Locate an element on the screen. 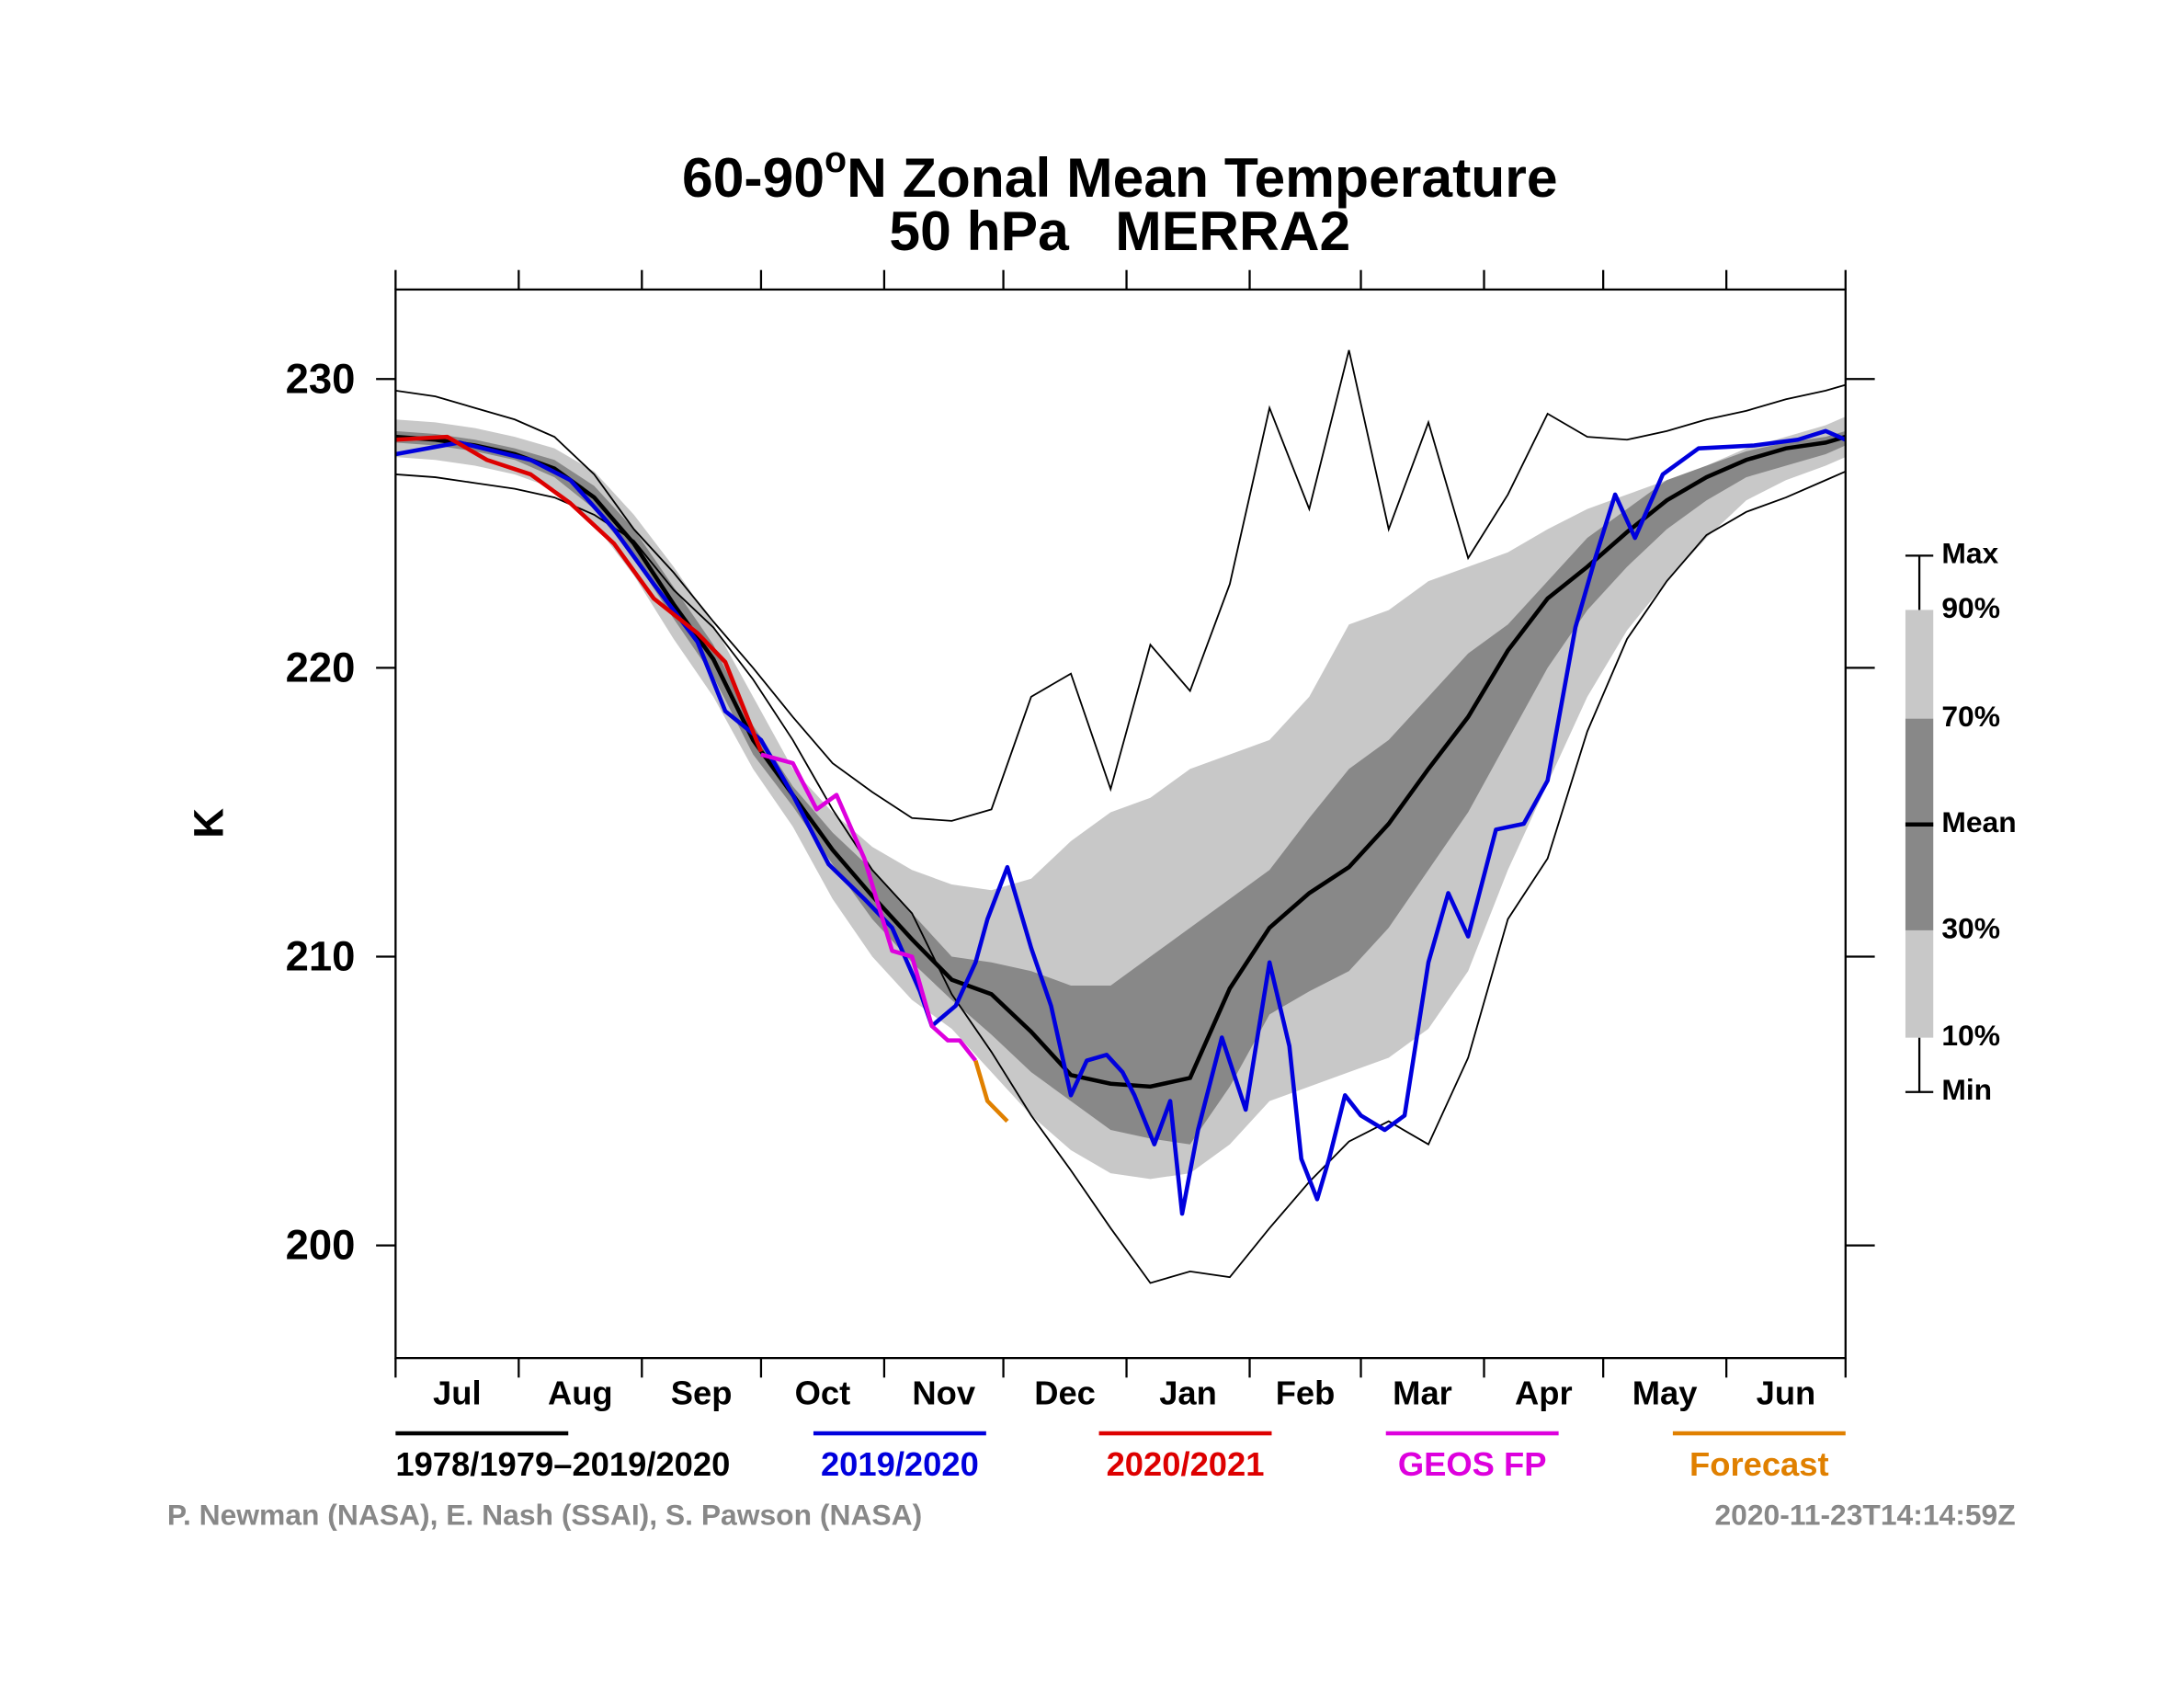 The width and height of the screenshot is (2184, 1688). y-tick-label: 220 is located at coordinates (321, 667).